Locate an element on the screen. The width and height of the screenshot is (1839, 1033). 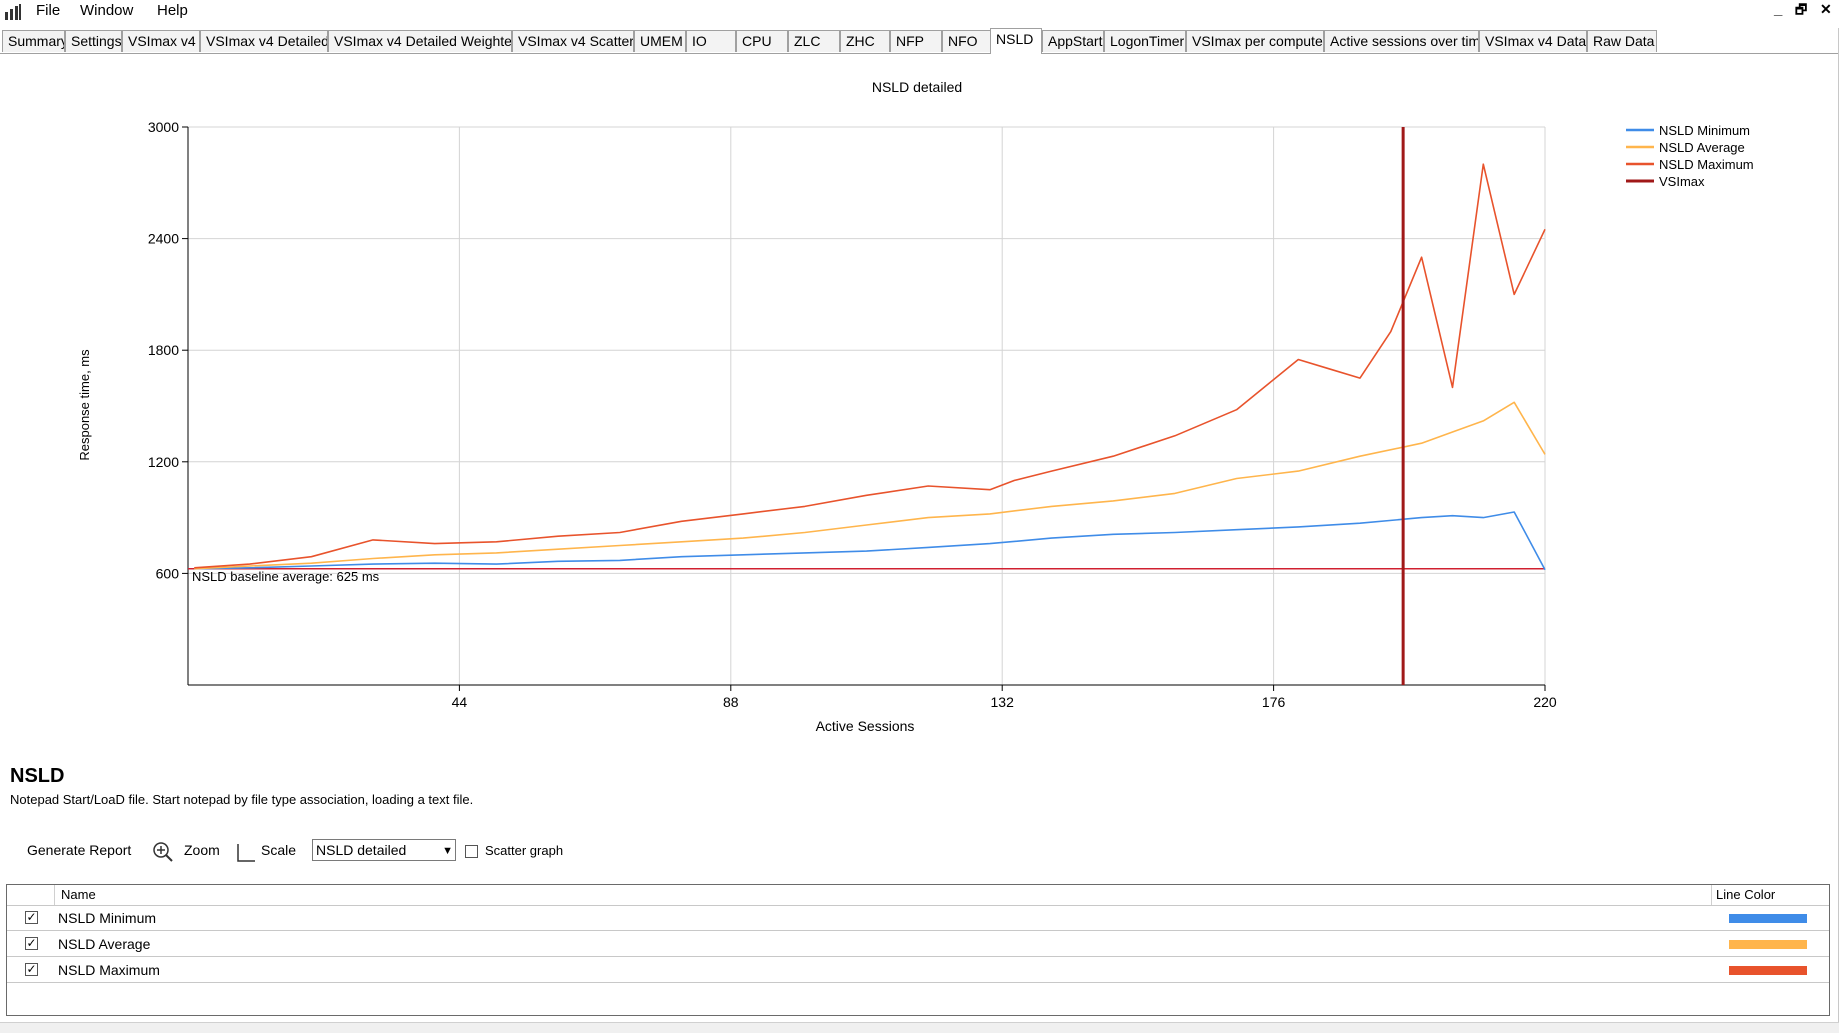
menu-file: File is located at coordinates (48, 10).